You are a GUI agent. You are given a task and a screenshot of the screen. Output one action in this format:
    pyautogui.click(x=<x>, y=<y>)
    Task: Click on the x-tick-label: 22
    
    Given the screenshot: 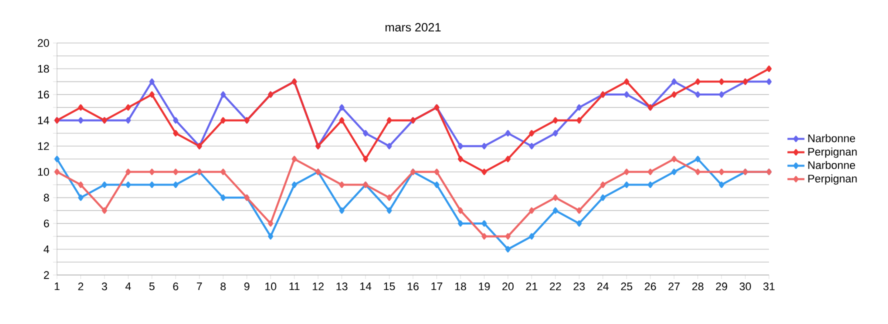 What is the action you would take?
    pyautogui.click(x=555, y=286)
    